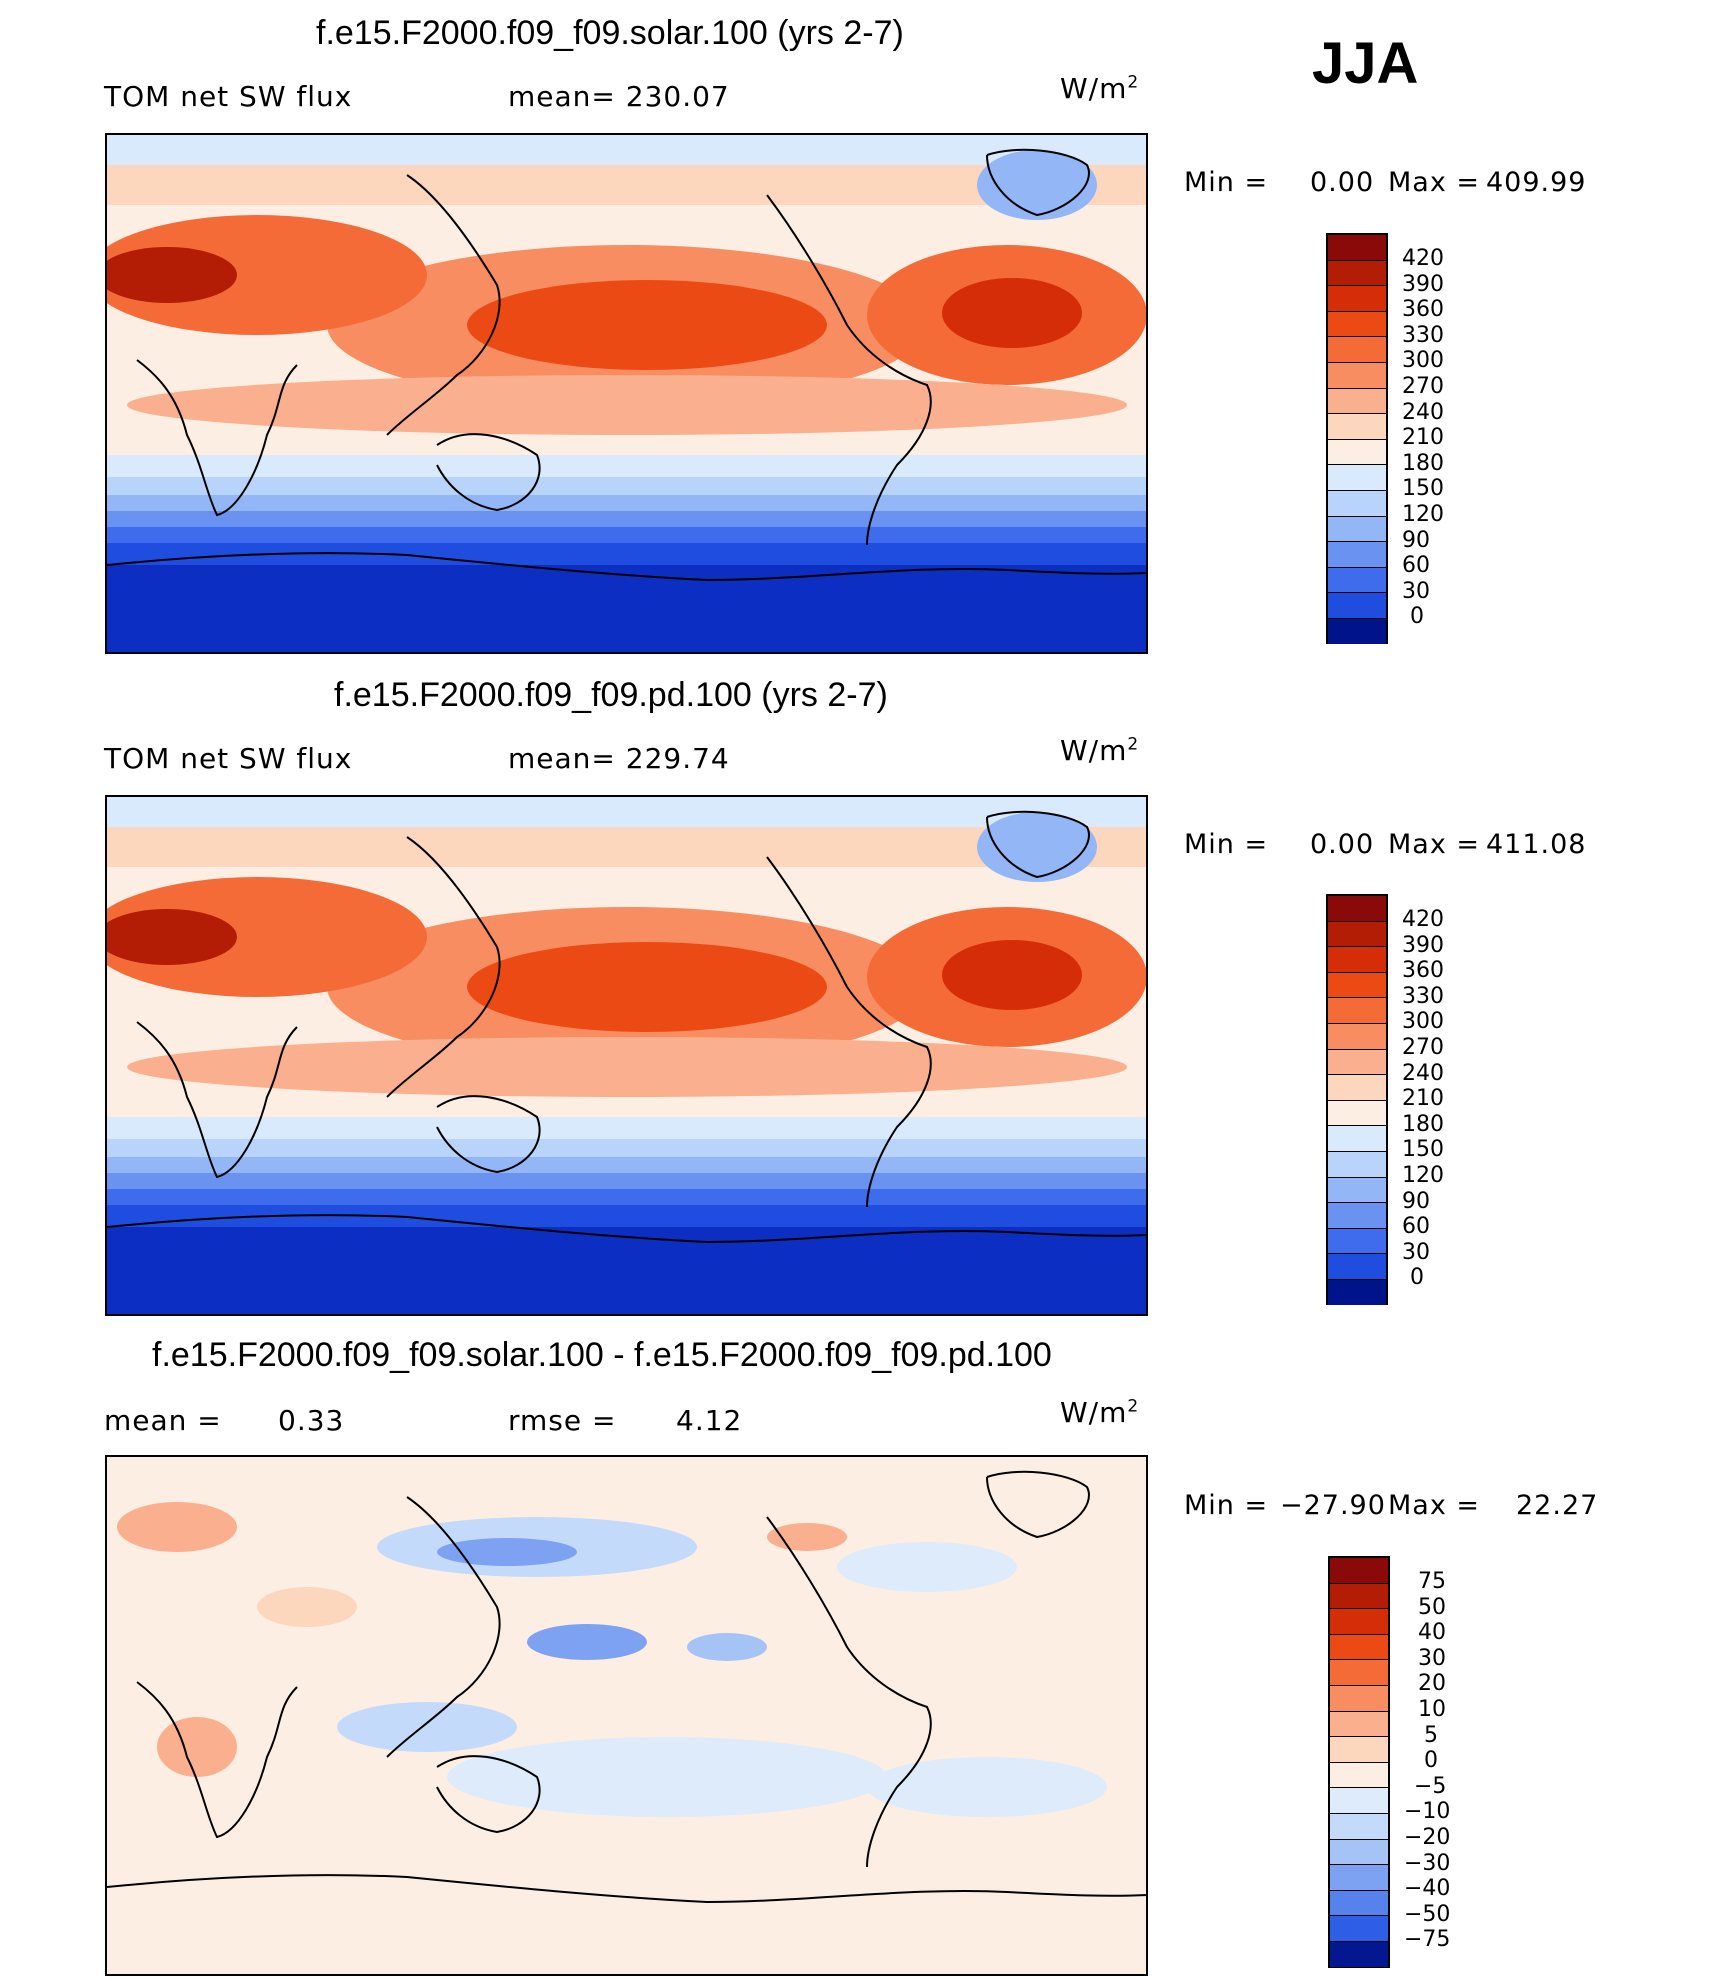 This screenshot has height=1979, width=1710. Describe the element at coordinates (1333, 1505) in the screenshot. I see `panel-3-min-value: −27.90` at that location.